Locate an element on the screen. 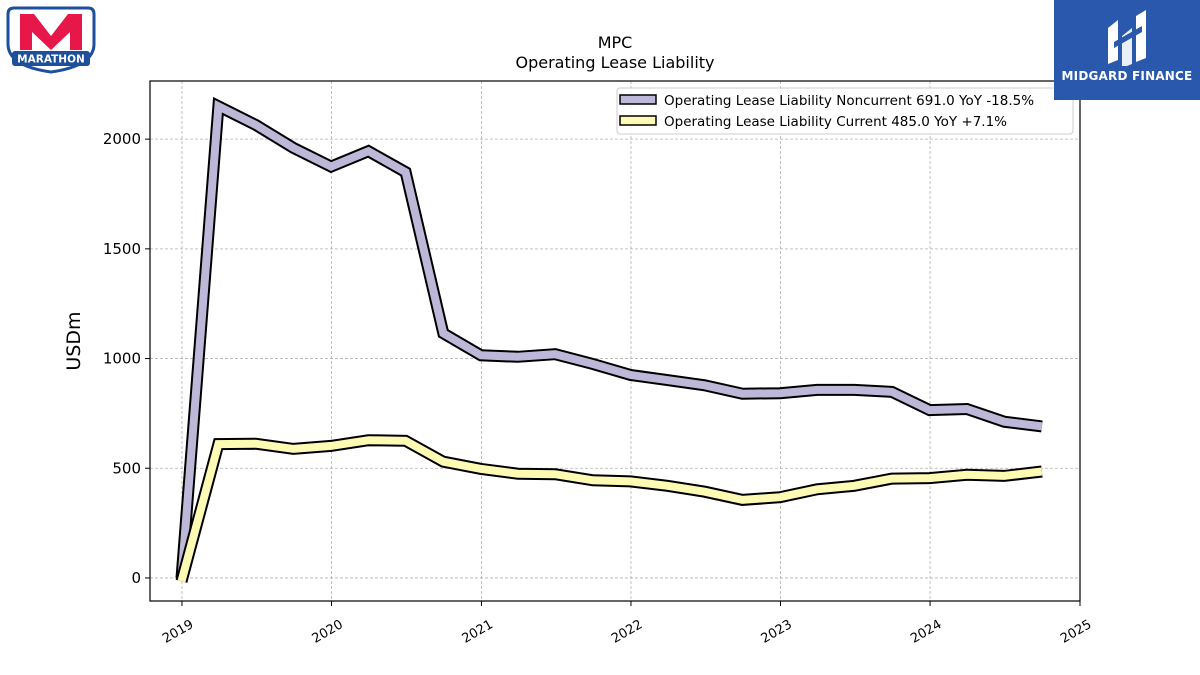 The image size is (1200, 675). x-tick-label: 2023 is located at coordinates (777, 632).